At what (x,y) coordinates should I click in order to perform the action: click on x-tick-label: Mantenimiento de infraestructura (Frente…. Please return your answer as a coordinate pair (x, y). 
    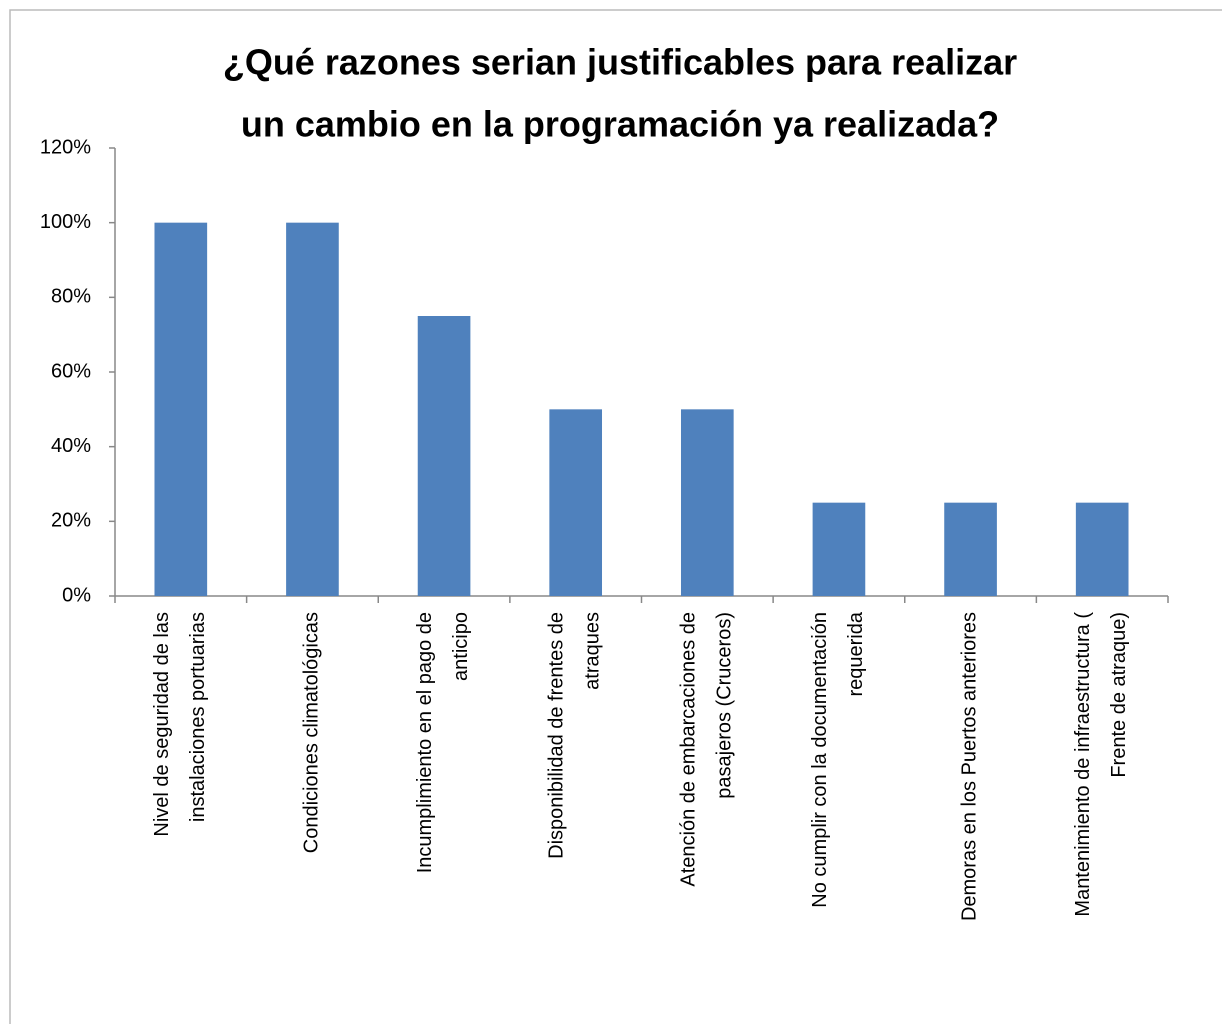
    Looking at the image, I should click on (1101, 764).